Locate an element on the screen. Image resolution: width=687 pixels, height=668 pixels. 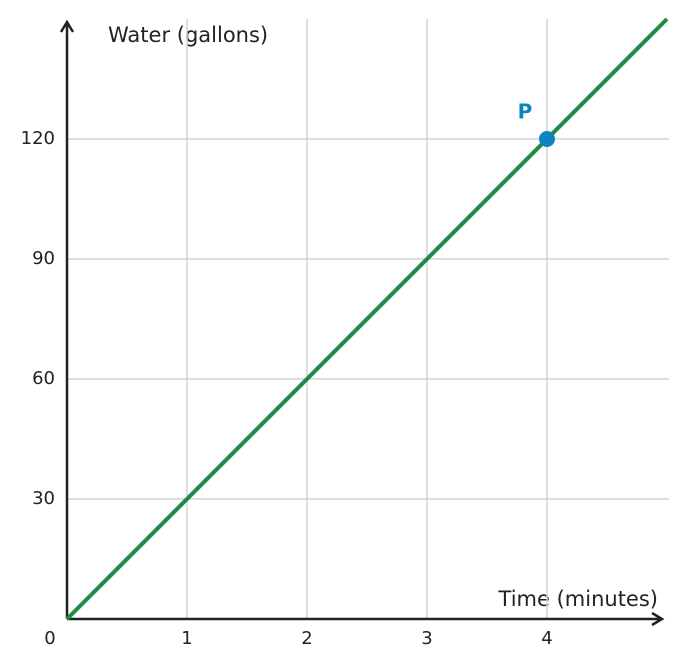
point is located at coordinates (547, 139).